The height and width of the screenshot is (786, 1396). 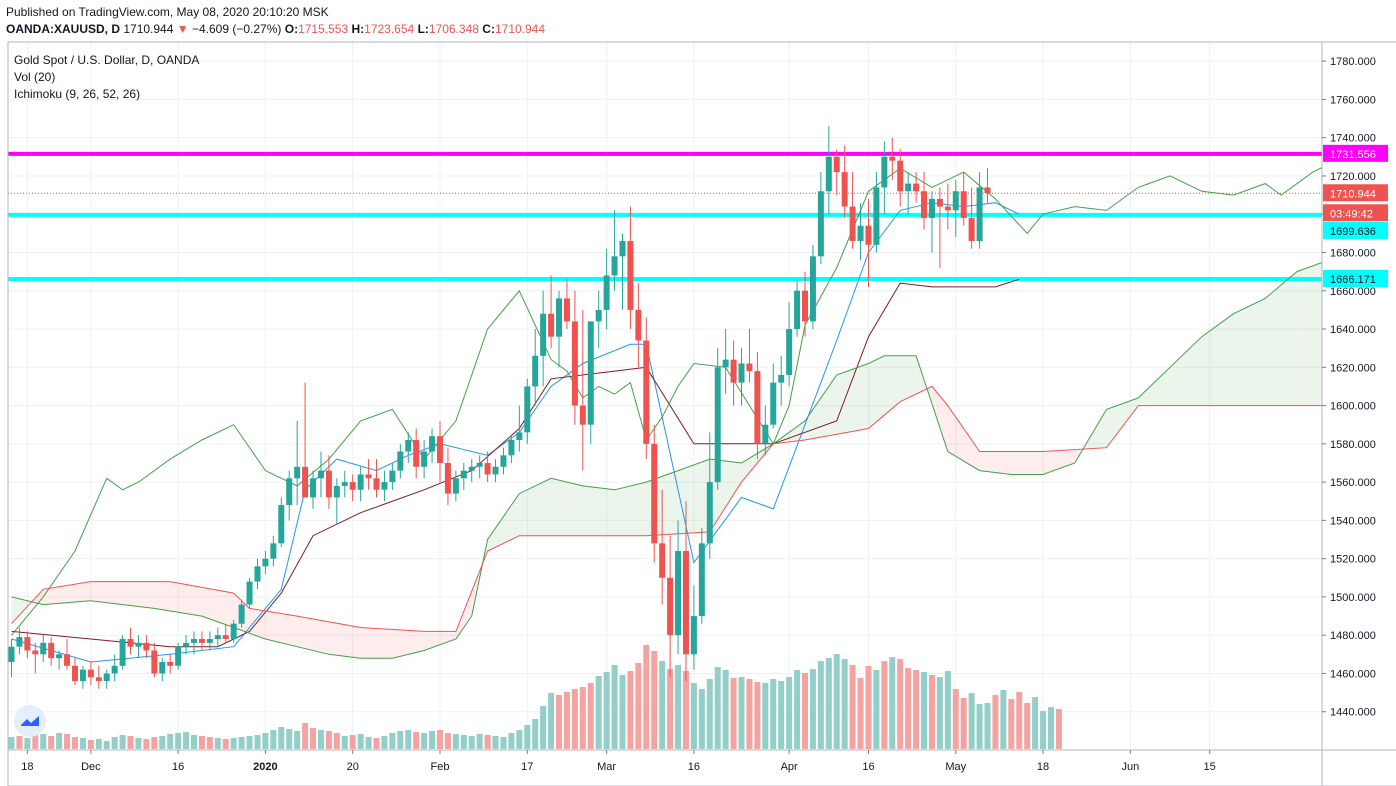 What do you see at coordinates (77, 94) in the screenshot?
I see `legend-ichimoku: Ichimoku (9, 26, 52, 26)` at bounding box center [77, 94].